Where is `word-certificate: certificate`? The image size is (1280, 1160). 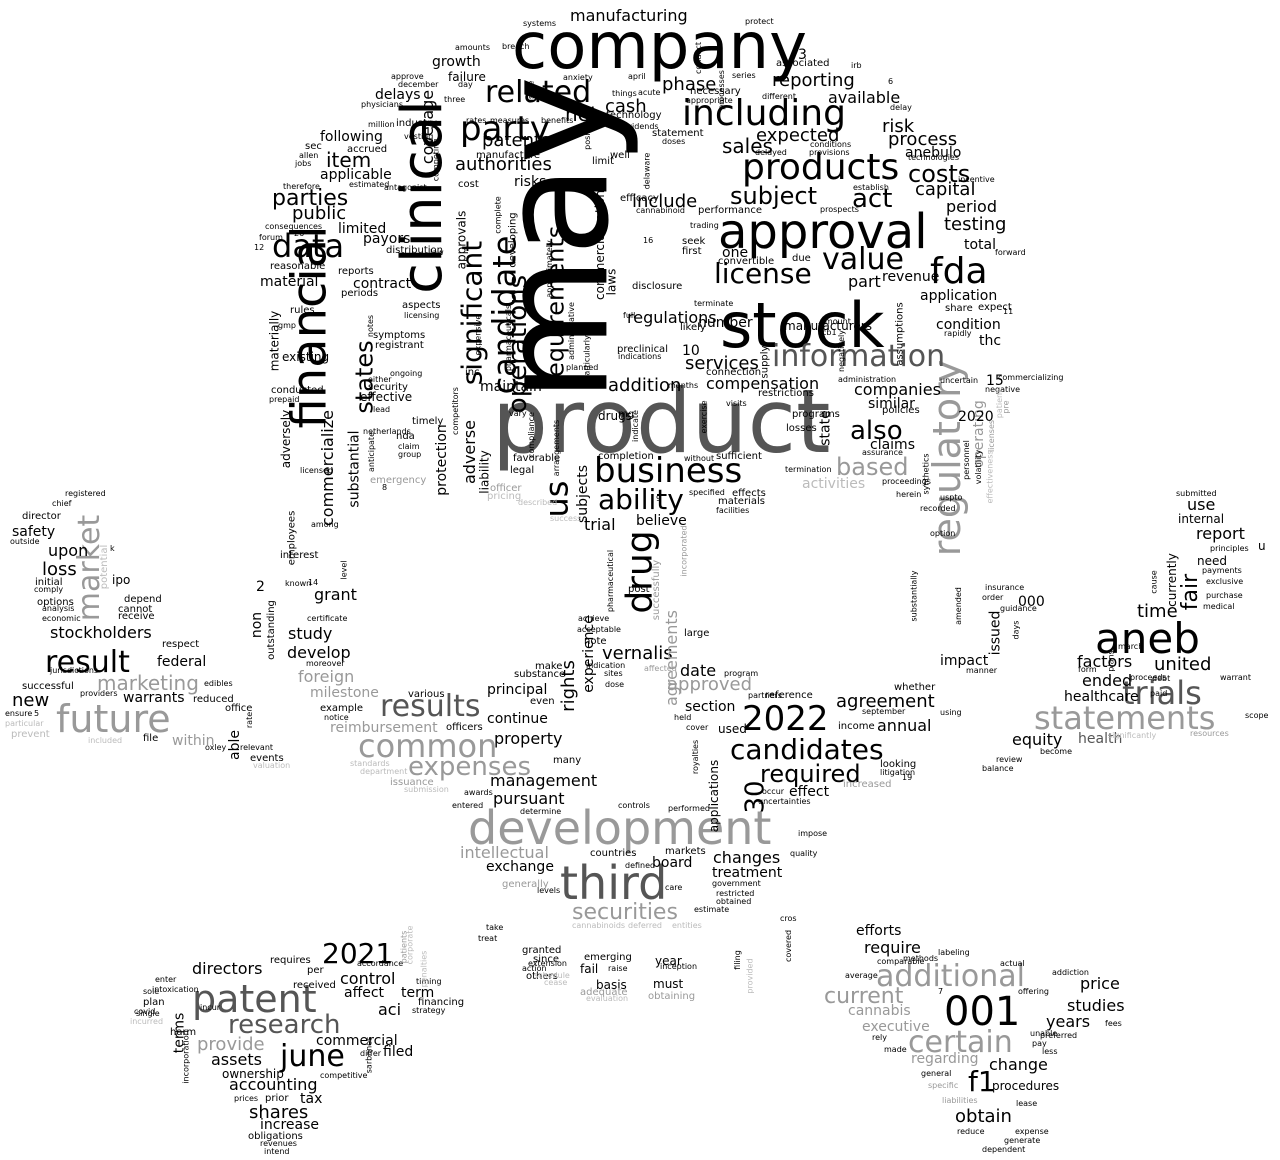 word-certificate: certificate is located at coordinates (327, 618).